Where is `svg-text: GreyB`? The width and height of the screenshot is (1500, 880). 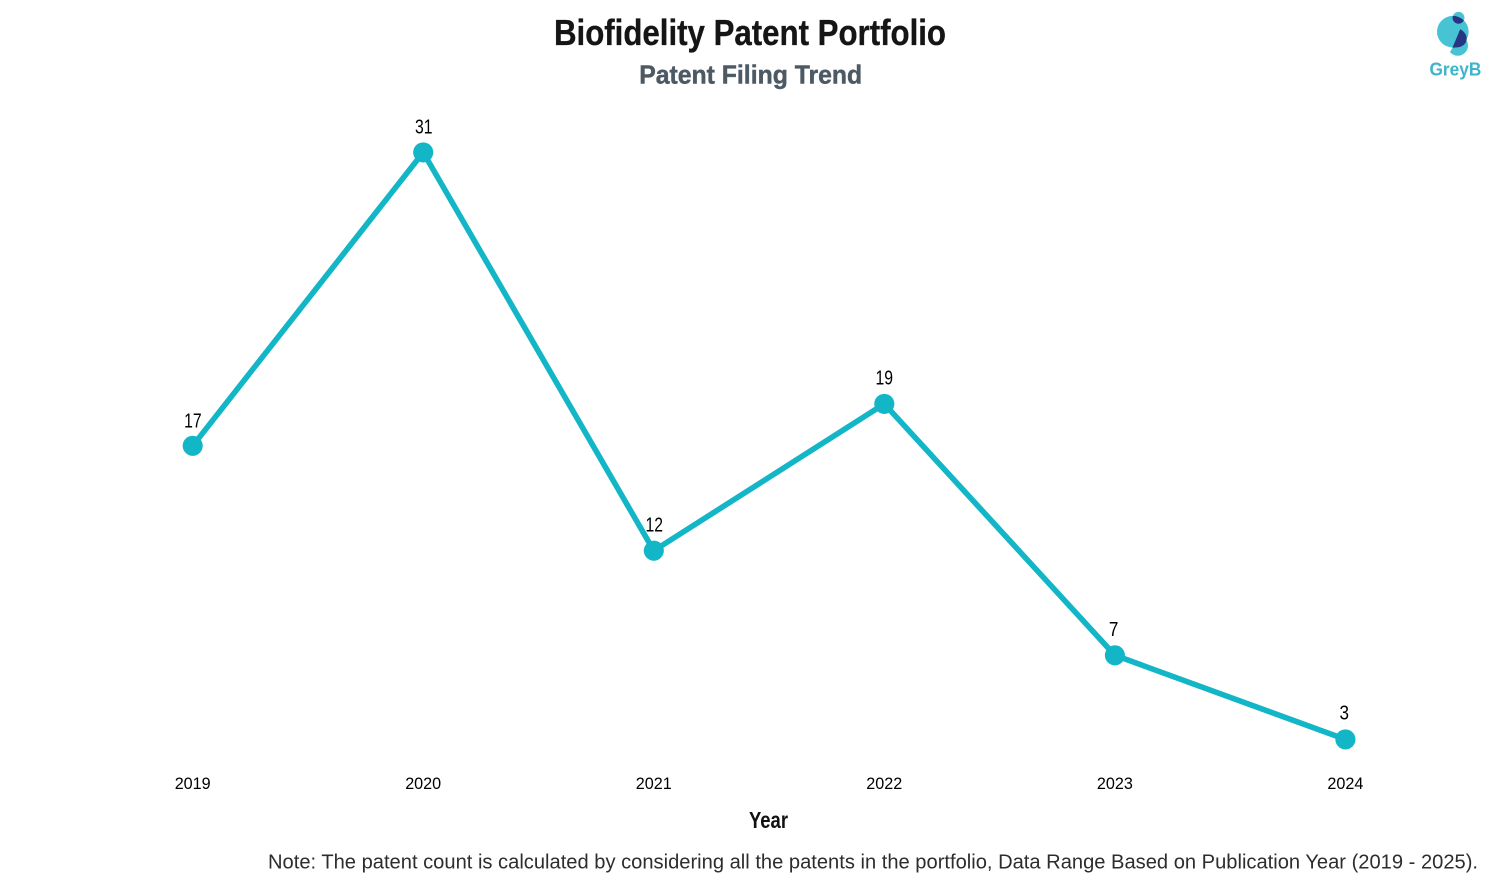
svg-text: GreyB is located at coordinates (1456, 69).